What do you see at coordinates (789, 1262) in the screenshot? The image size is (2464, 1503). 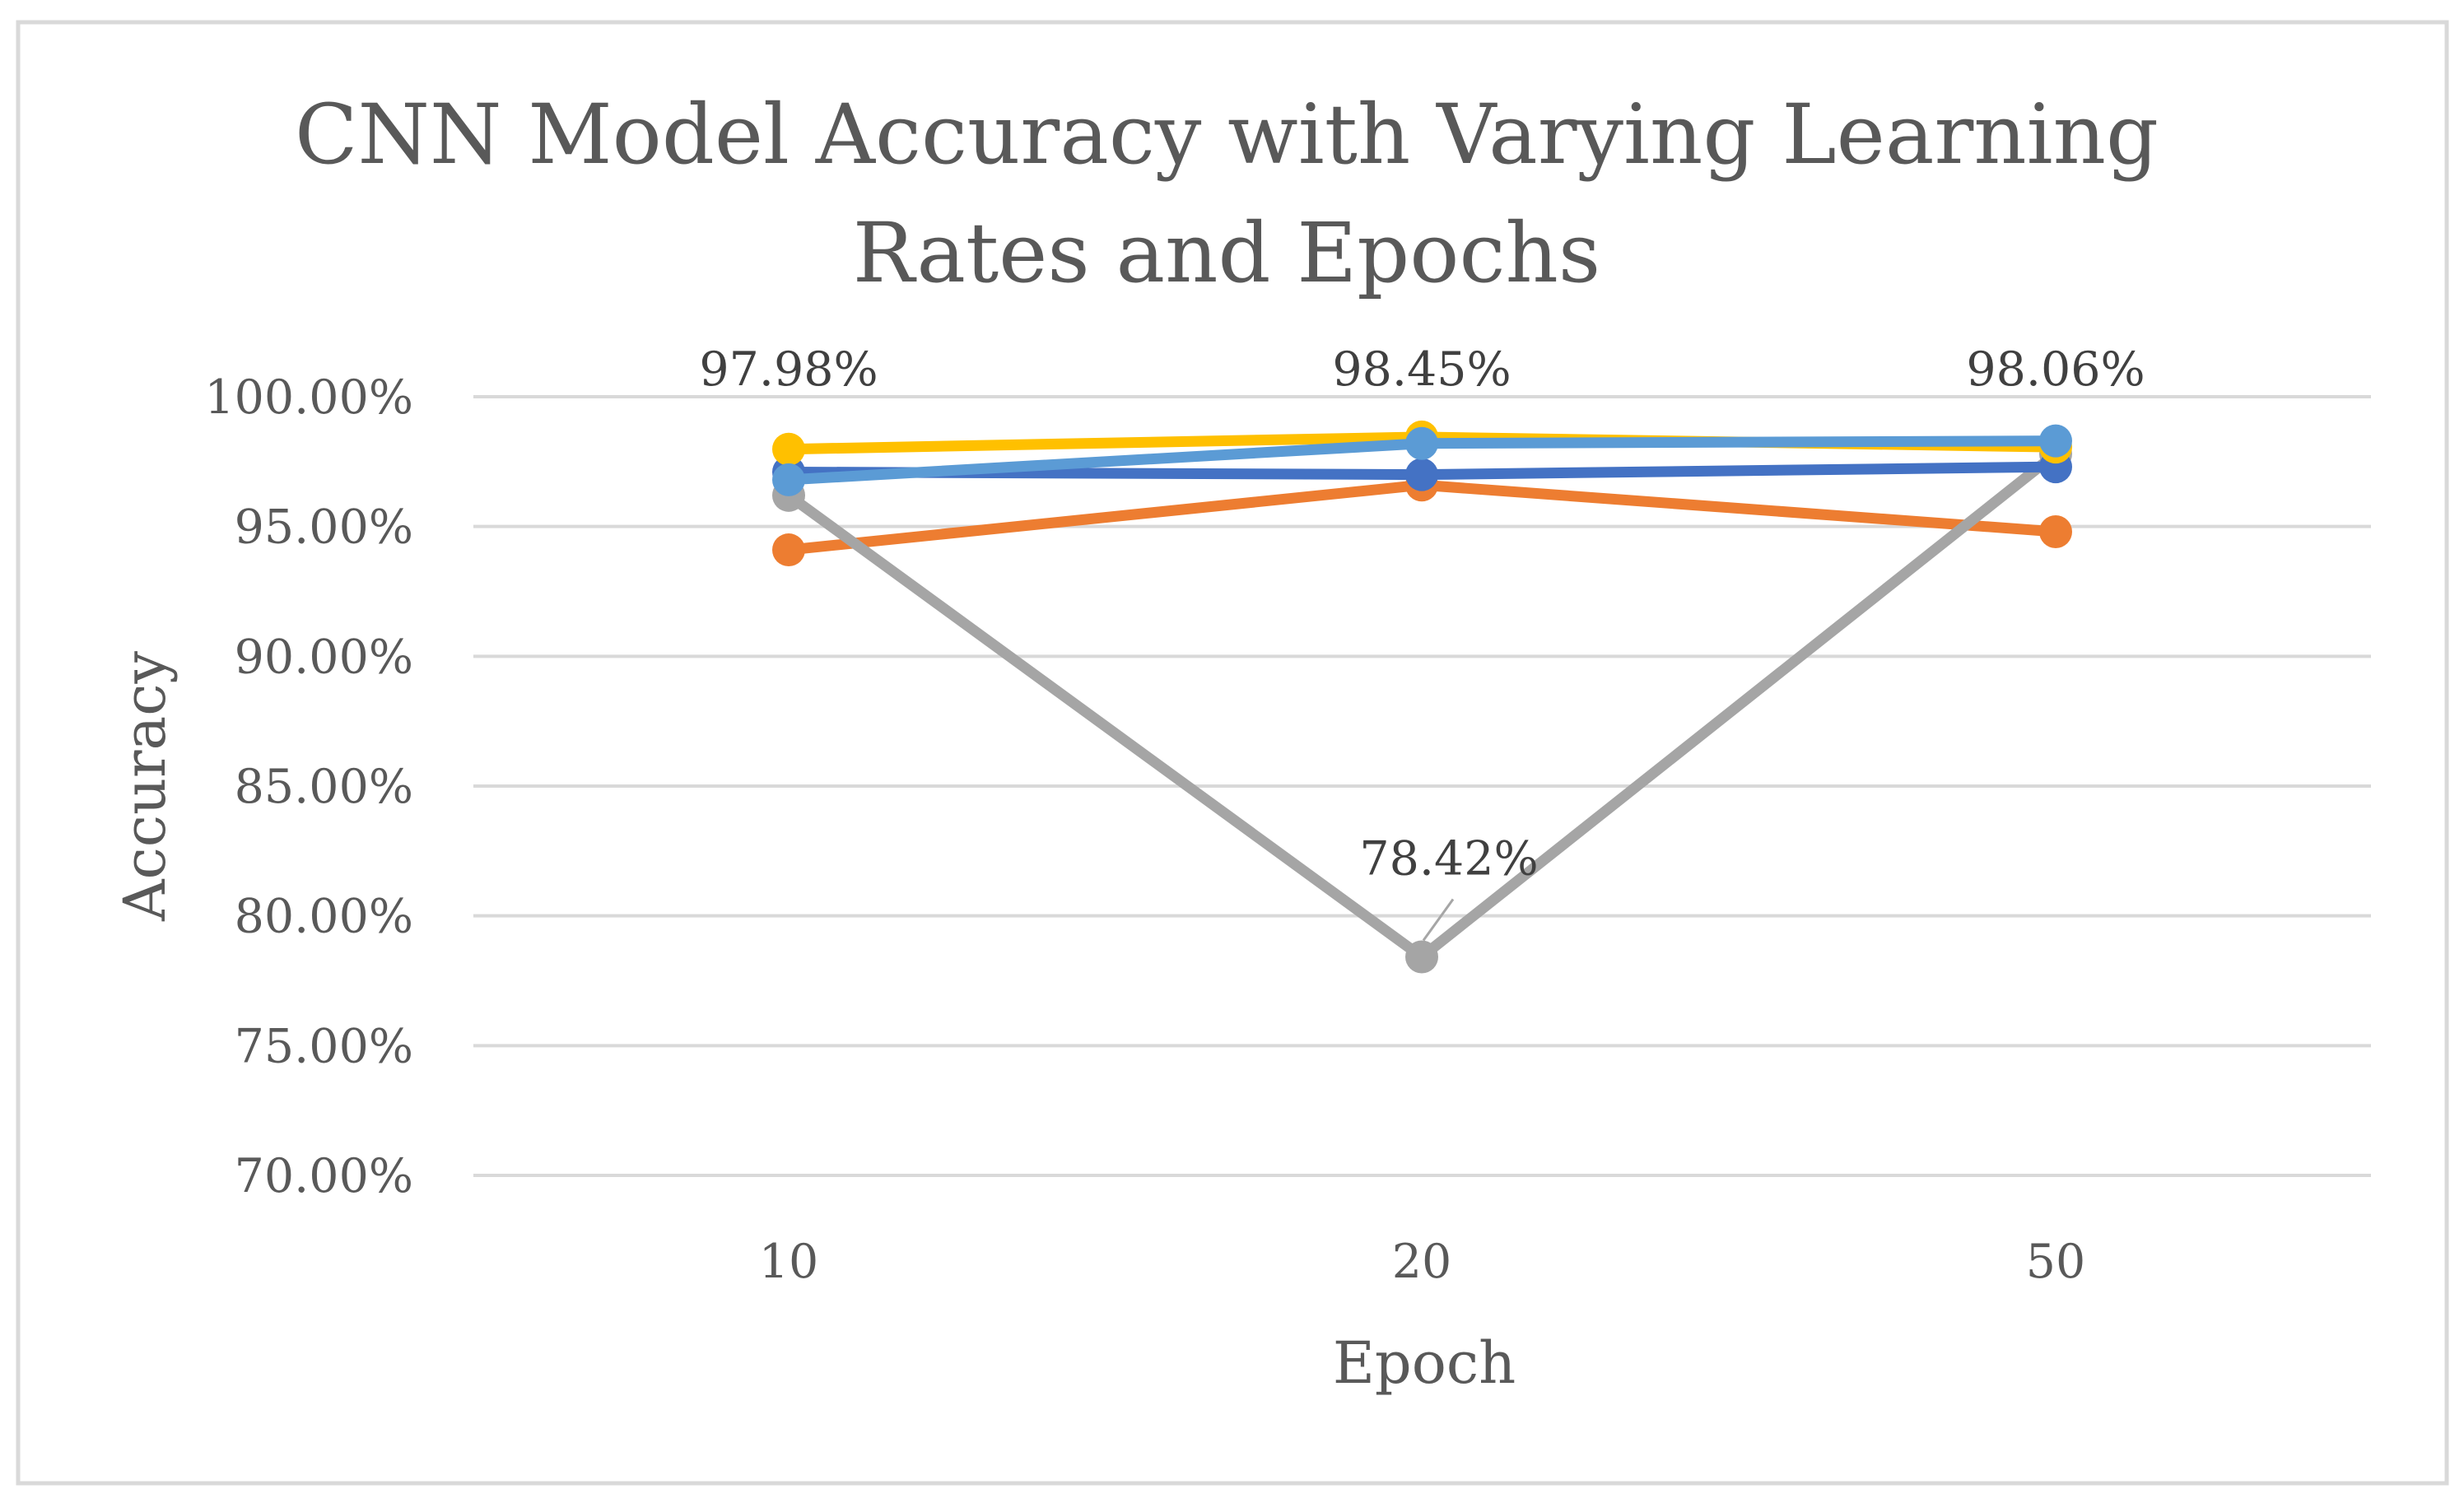 I see `x-tick-label: 10` at bounding box center [789, 1262].